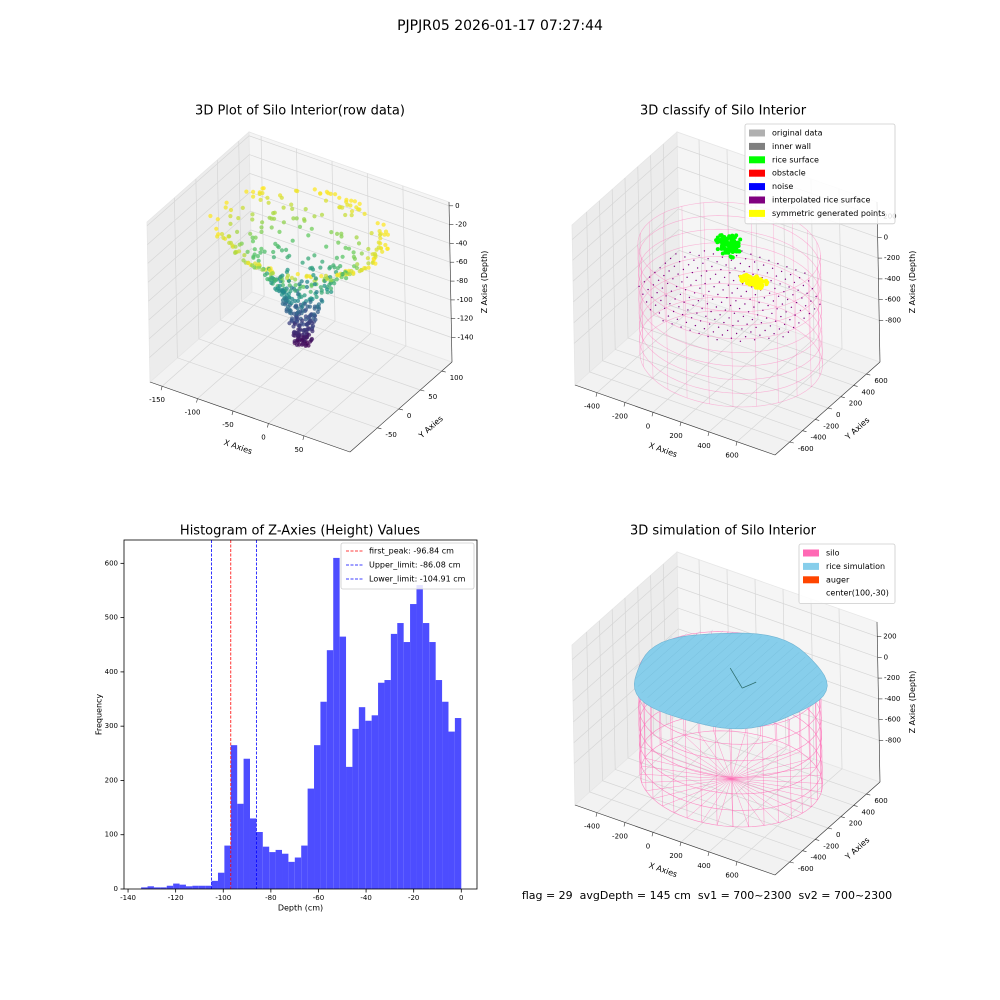 The width and height of the screenshot is (1000, 1000). What do you see at coordinates (409, 416) in the screenshot?
I see `y-tick-label: 0` at bounding box center [409, 416].